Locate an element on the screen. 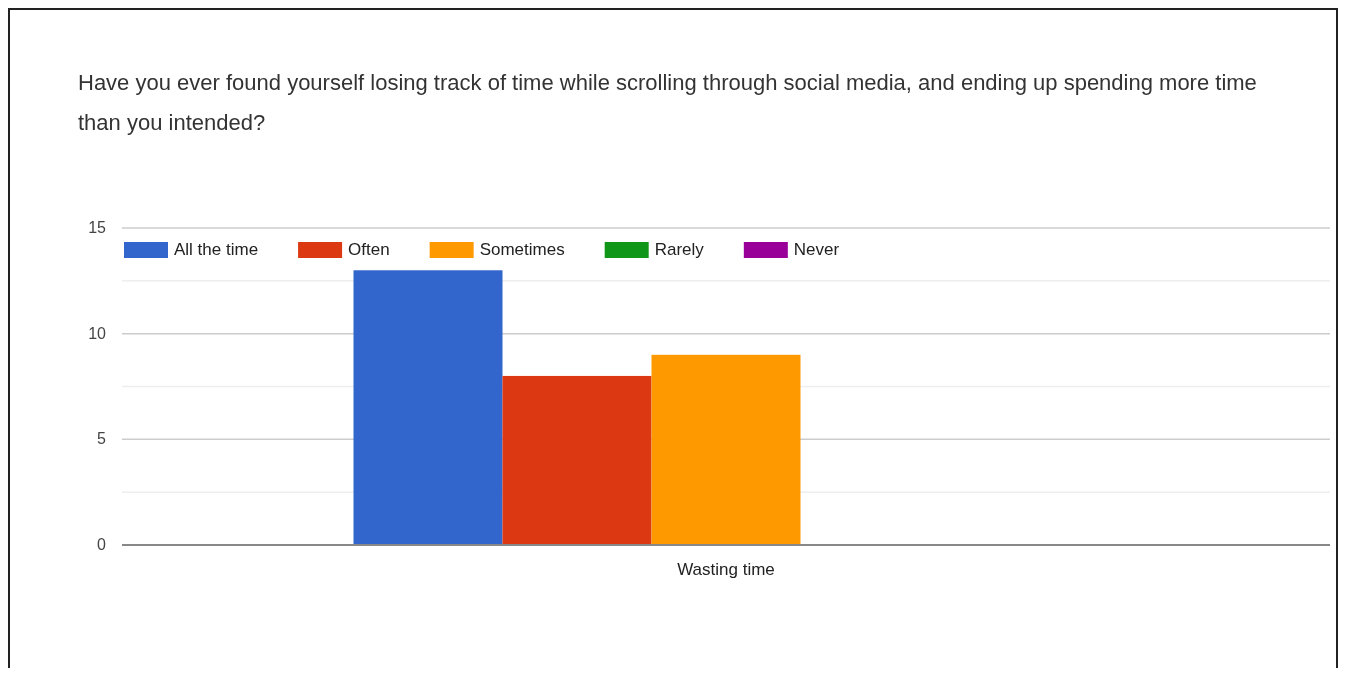 The height and width of the screenshot is (677, 1346). chart-title: Have you ever found yourself losing track of time while scrolling through social media, and ending up spending more time than you intended? is located at coordinates (667, 102).